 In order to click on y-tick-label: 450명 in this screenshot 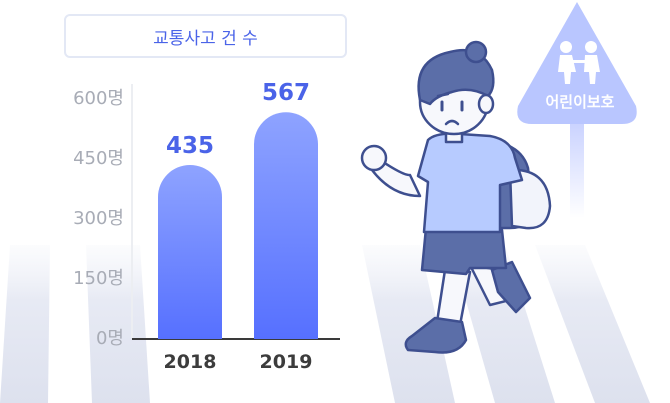, I will do `click(98, 158)`.